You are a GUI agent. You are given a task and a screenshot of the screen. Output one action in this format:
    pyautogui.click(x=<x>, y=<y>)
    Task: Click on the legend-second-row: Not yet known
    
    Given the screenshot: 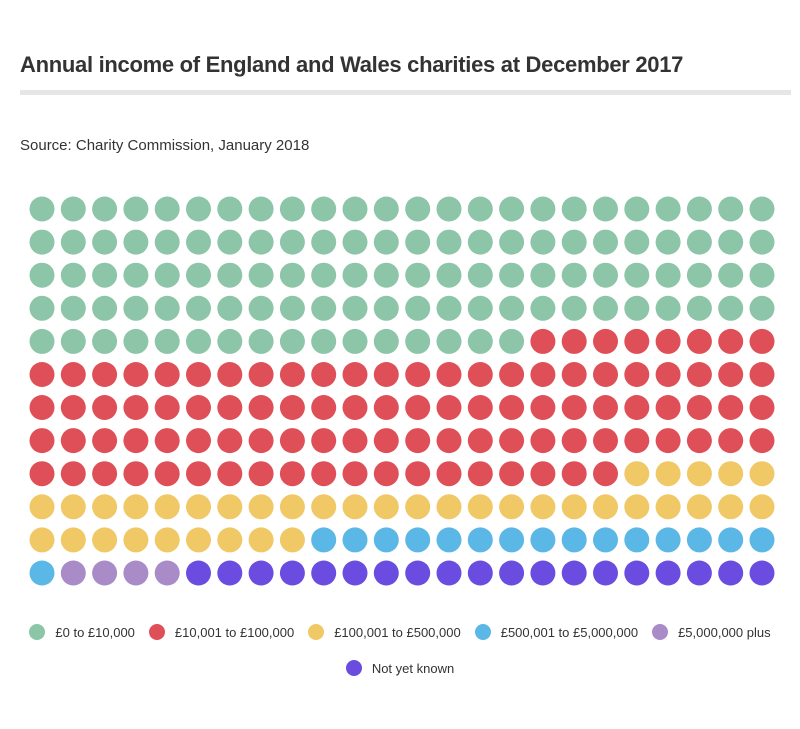 What is the action you would take?
    pyautogui.click(x=400, y=668)
    